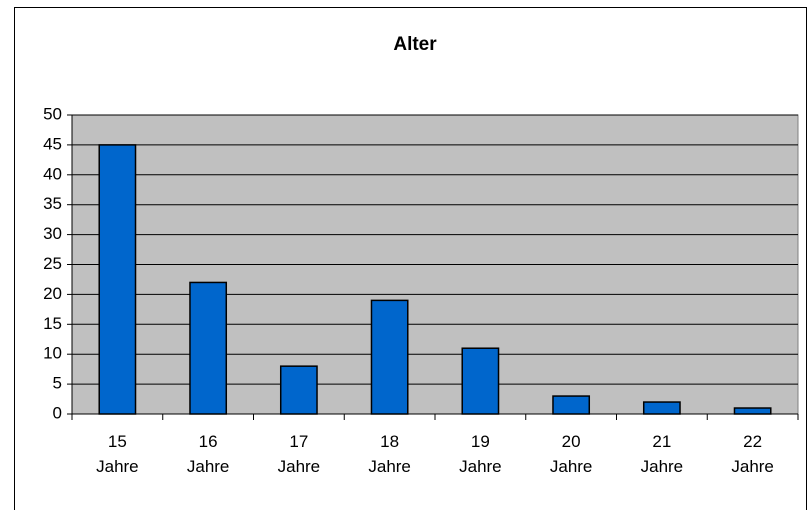 The image size is (808, 510). I want to click on y-tick-label: 30, so click(52, 233).